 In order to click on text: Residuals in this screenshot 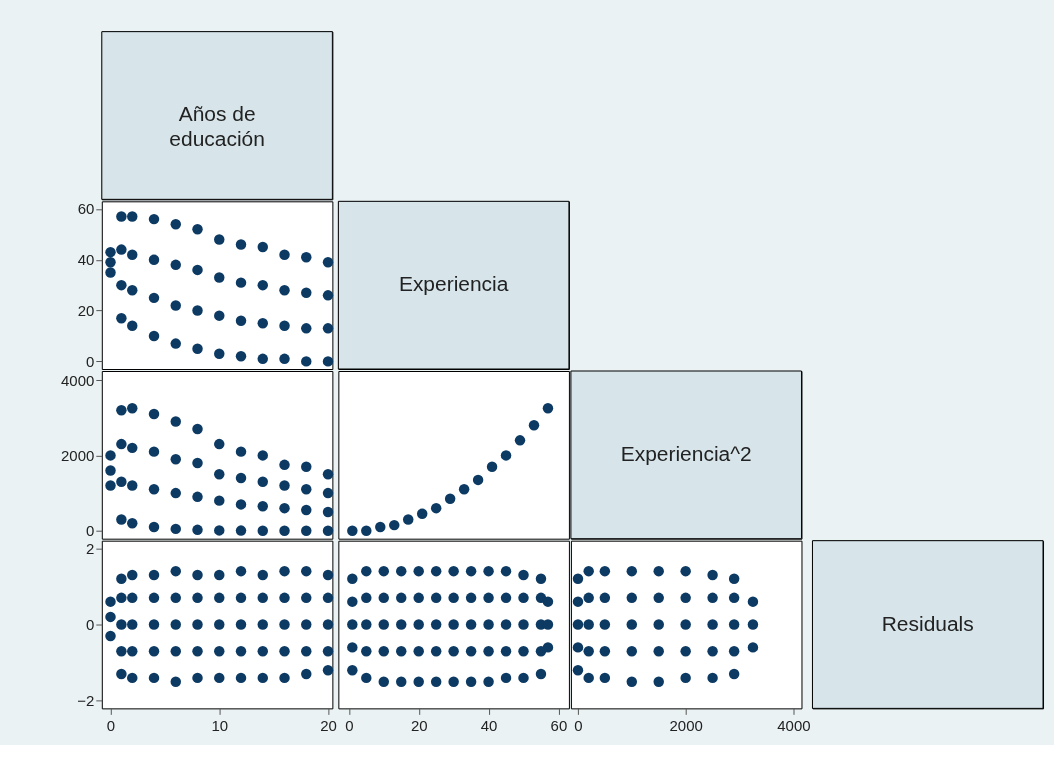, I will do `click(927, 623)`.